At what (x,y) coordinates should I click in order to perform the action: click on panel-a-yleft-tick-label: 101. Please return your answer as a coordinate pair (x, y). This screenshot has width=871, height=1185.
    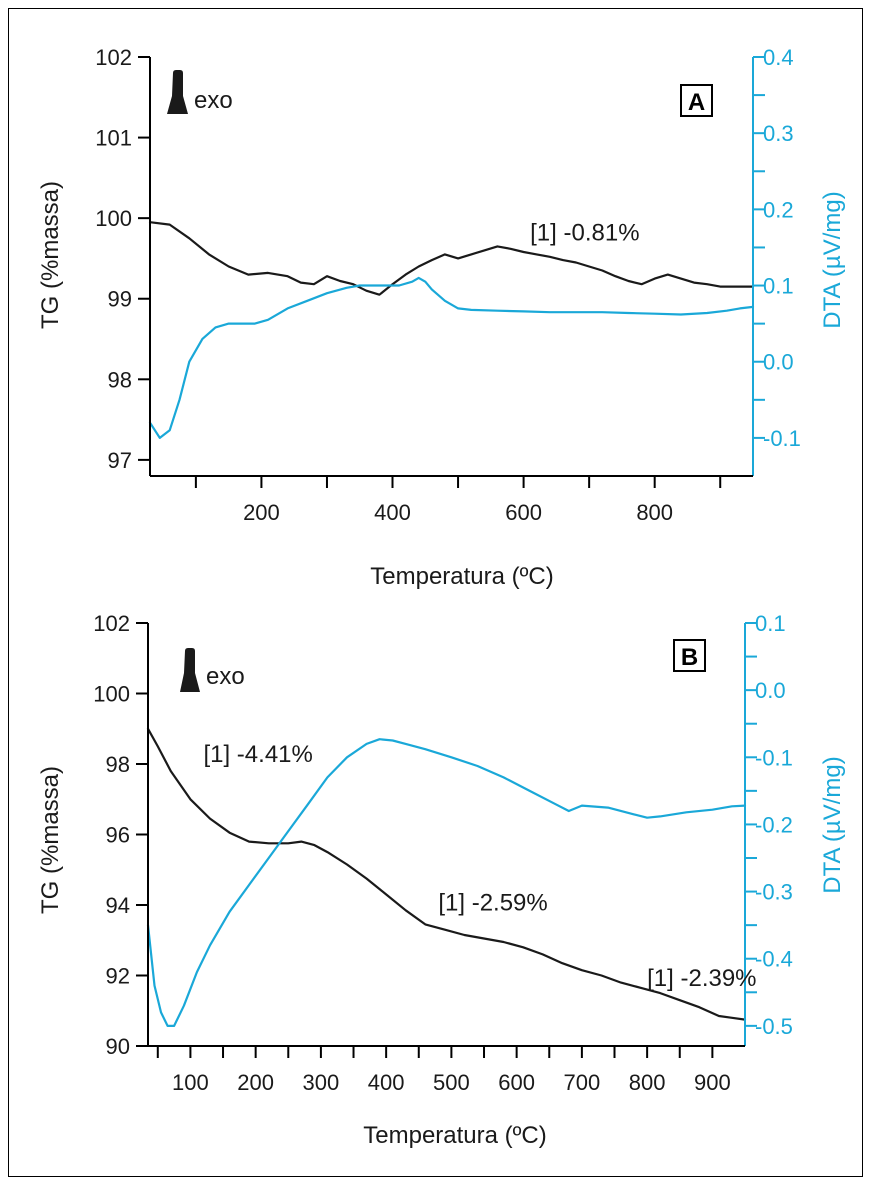
    Looking at the image, I should click on (113, 138).